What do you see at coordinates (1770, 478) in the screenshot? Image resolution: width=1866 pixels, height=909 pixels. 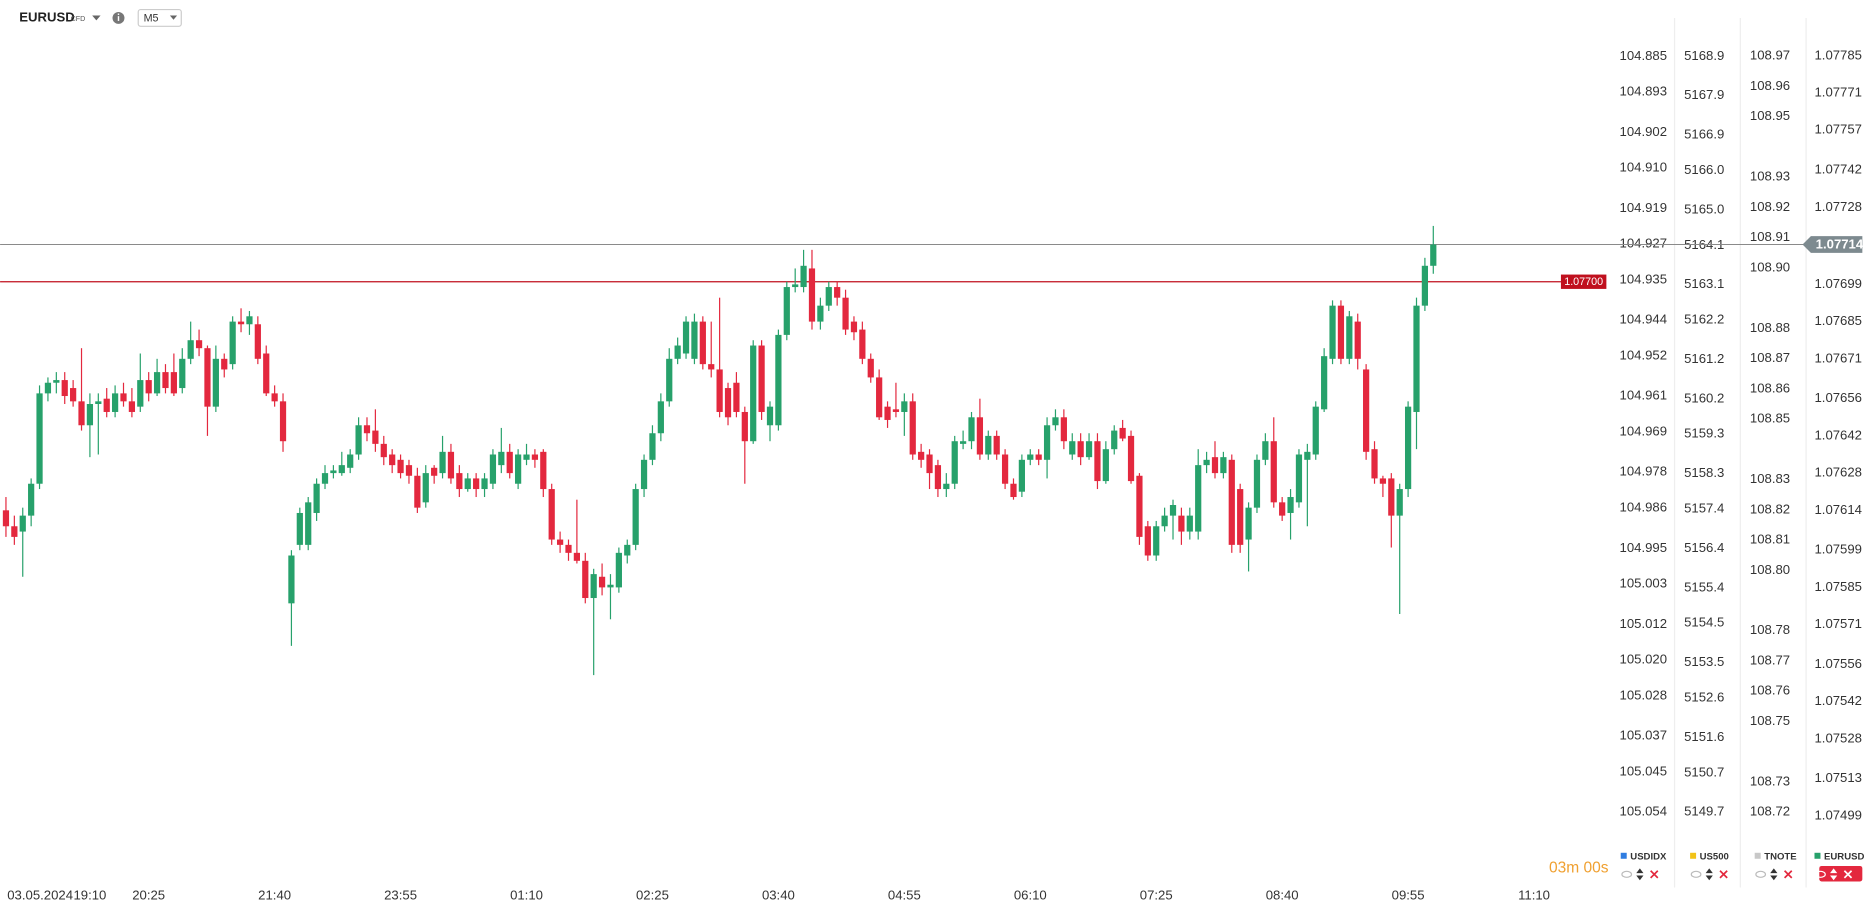 I see `y-tick-label: 108.83` at bounding box center [1770, 478].